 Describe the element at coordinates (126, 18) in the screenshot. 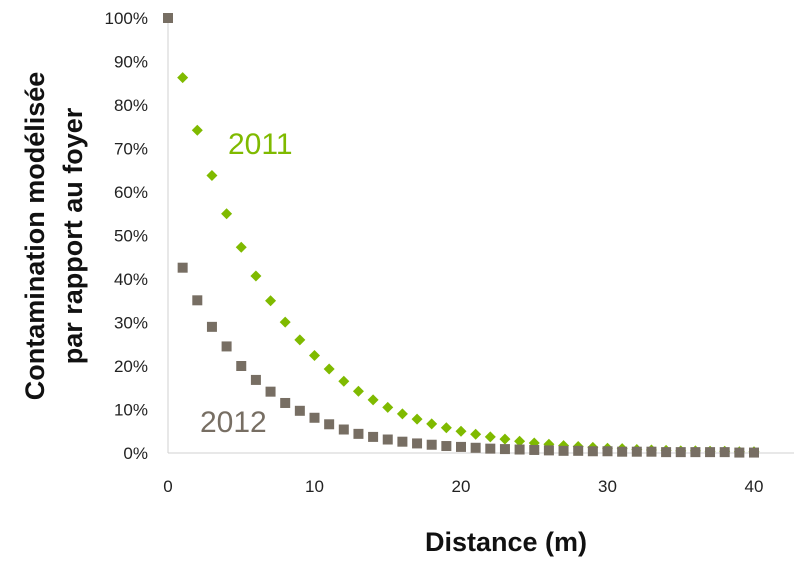

I see `y-tick-label: 100%` at that location.